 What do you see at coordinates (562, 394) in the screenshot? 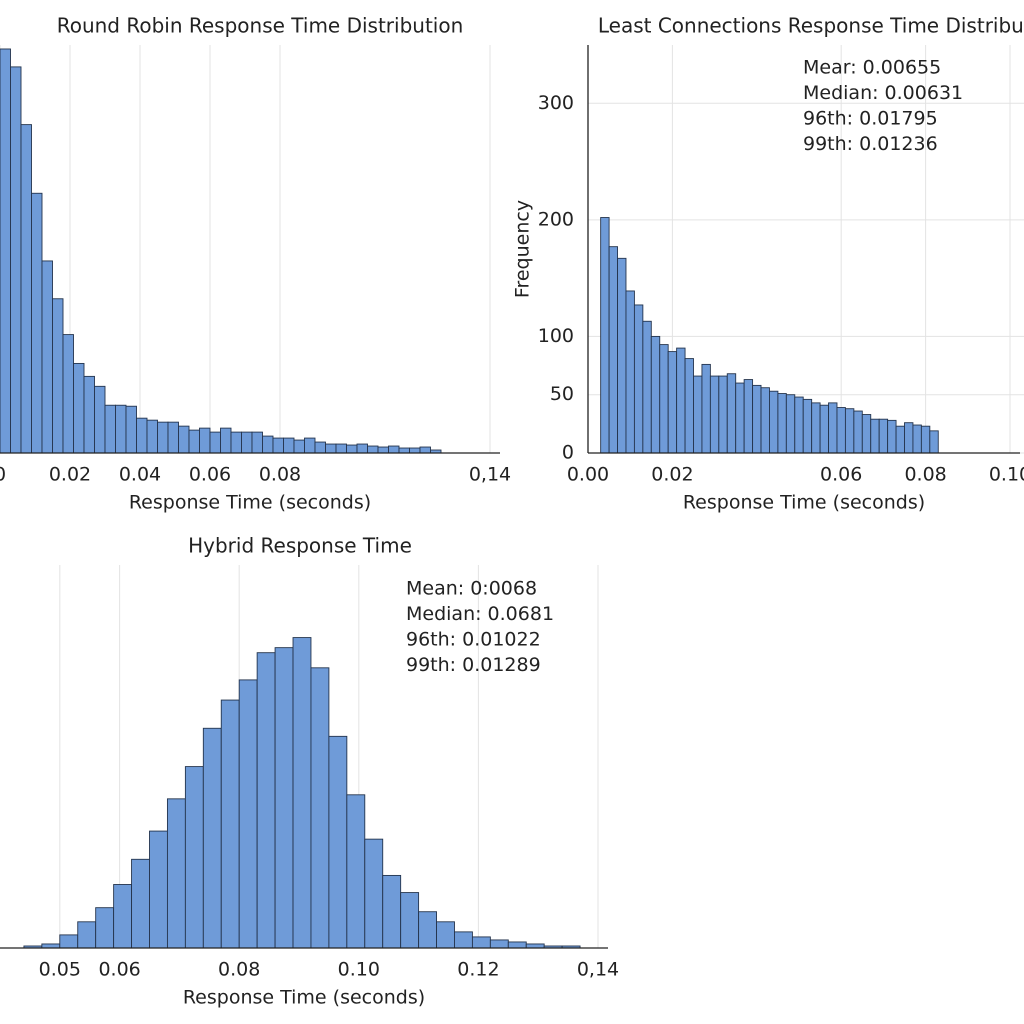
I see `y-tick-label: 50` at bounding box center [562, 394].